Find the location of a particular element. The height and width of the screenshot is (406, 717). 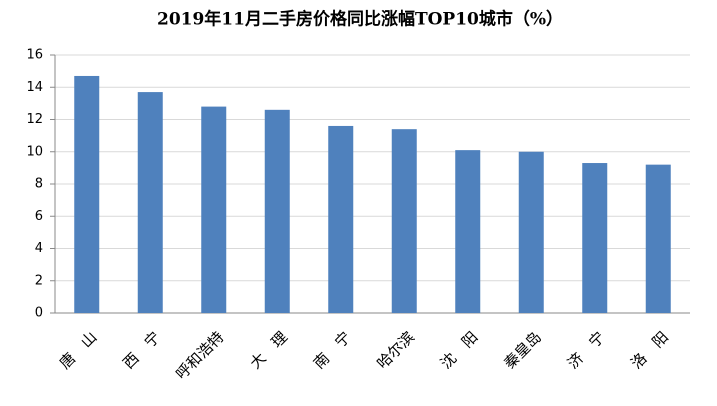

x-tick-label: 西 宁 is located at coordinates (141, 350).